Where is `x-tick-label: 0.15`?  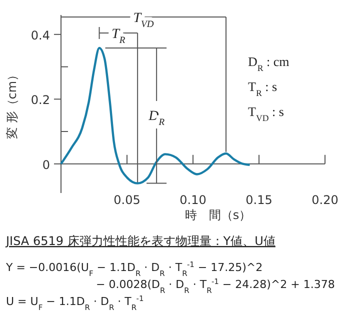 x-tick-label: 0.15 is located at coordinates (259, 200).